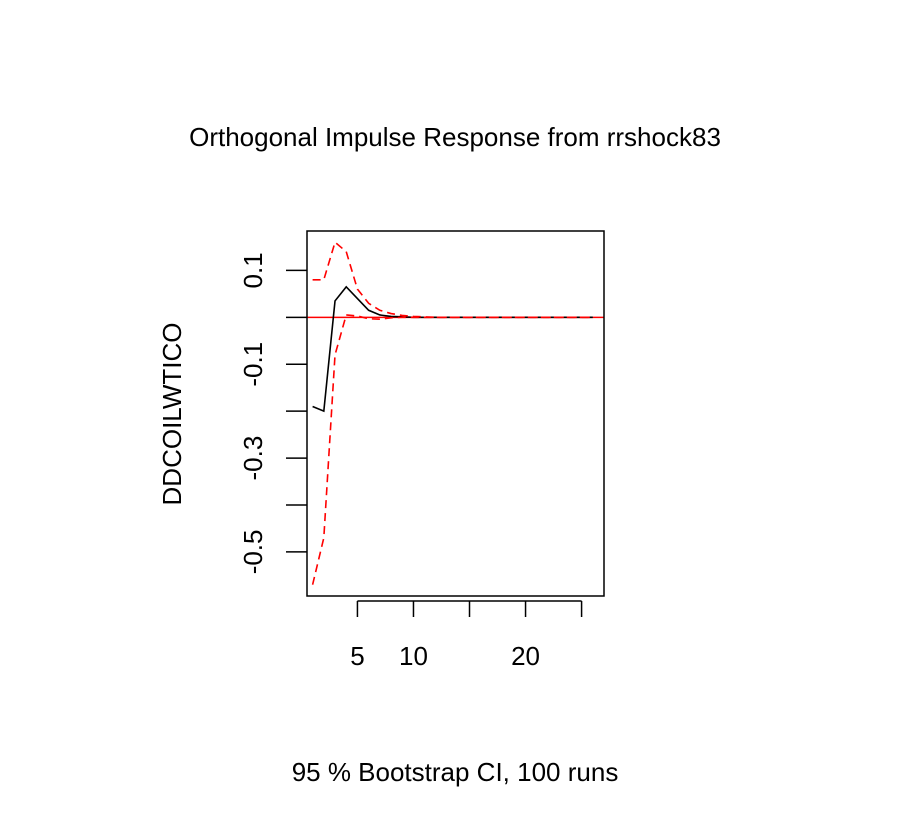 The width and height of the screenshot is (912, 828). Describe the element at coordinates (272, 413) in the screenshot. I see `y-axis: 0.1 -0.1 -0.3 -0.5` at that location.